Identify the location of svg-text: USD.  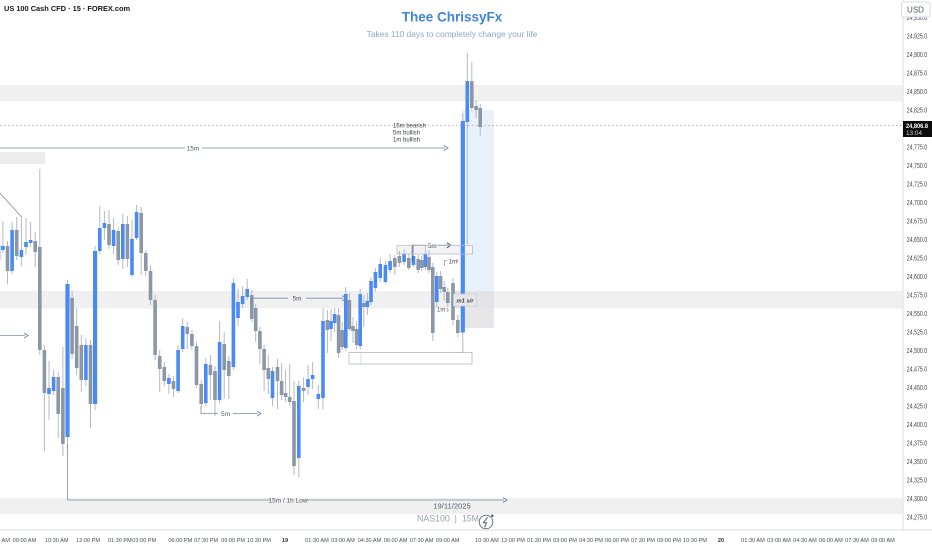
(915, 10).